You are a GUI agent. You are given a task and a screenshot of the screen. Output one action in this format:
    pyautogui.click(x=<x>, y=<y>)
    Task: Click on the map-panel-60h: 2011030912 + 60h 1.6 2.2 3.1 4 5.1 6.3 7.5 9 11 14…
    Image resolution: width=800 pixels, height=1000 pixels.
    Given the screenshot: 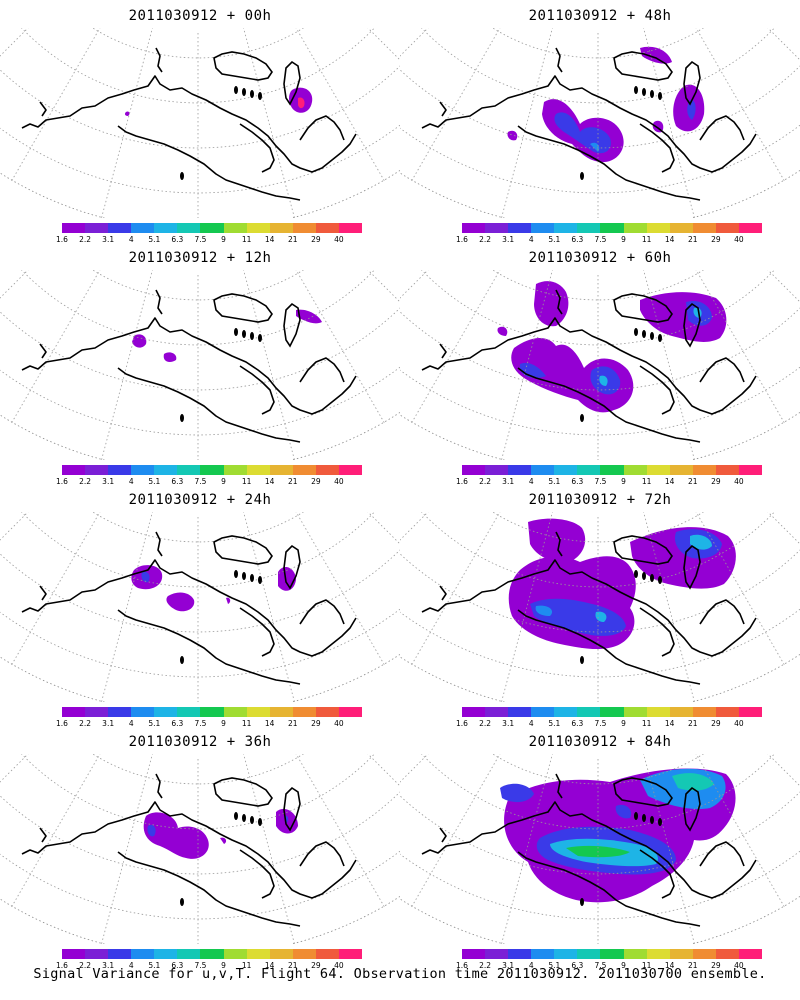 What is the action you would take?
    pyautogui.click(x=600, y=364)
    